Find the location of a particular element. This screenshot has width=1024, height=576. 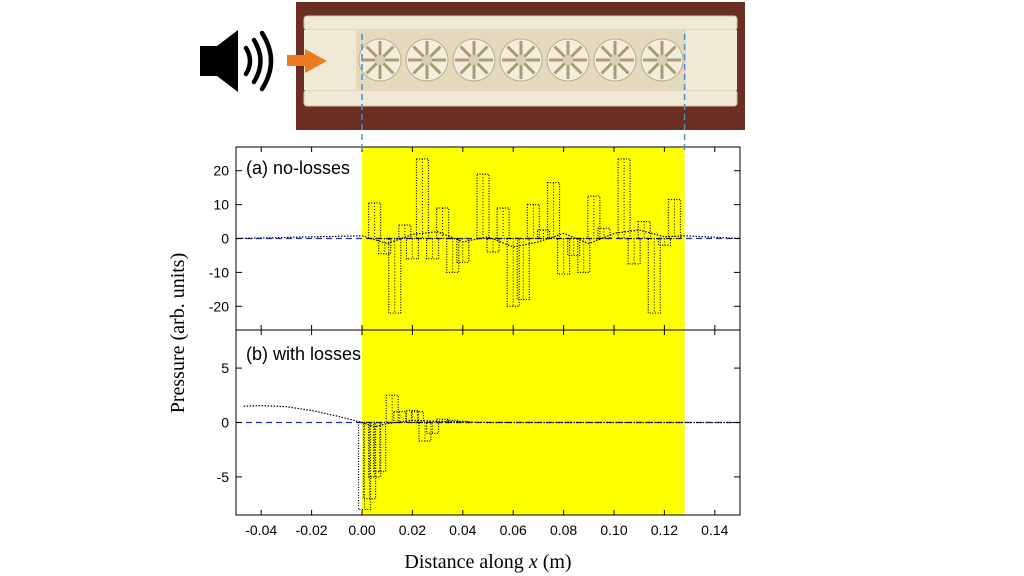

slab-rosettes is located at coordinates (521, 60).